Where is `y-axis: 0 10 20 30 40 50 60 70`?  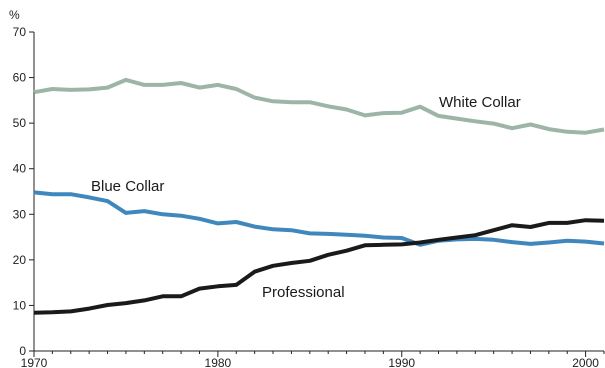
y-axis: 0 10 20 30 40 50 60 70 is located at coordinates (23, 191).